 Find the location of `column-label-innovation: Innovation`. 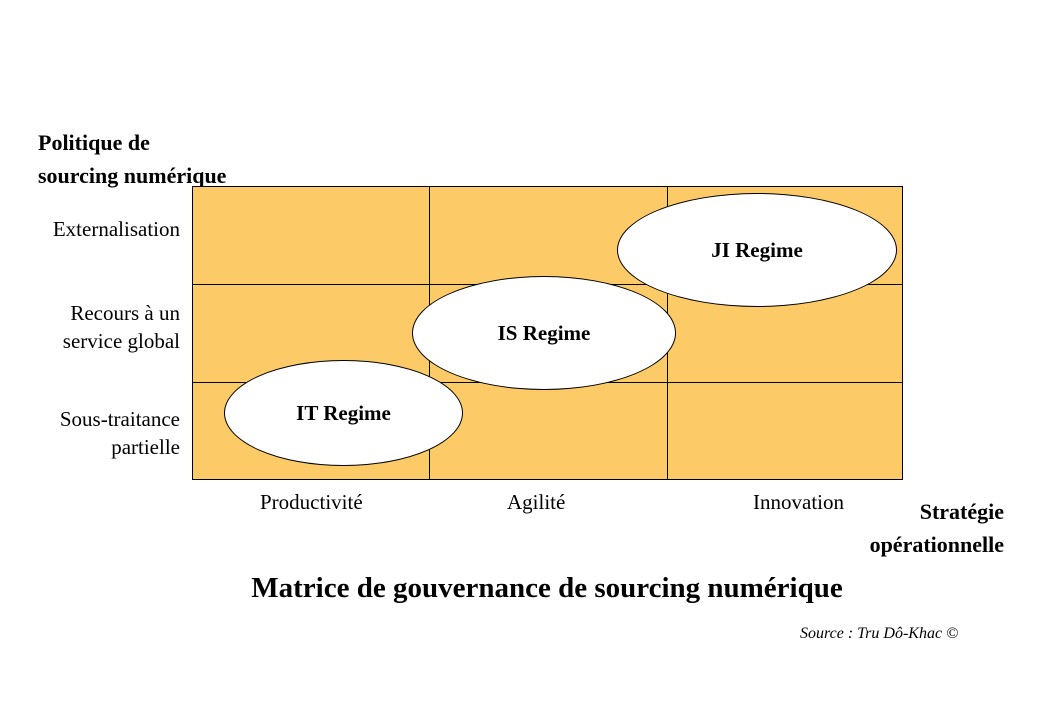

column-label-innovation: Innovation is located at coordinates (798, 502).